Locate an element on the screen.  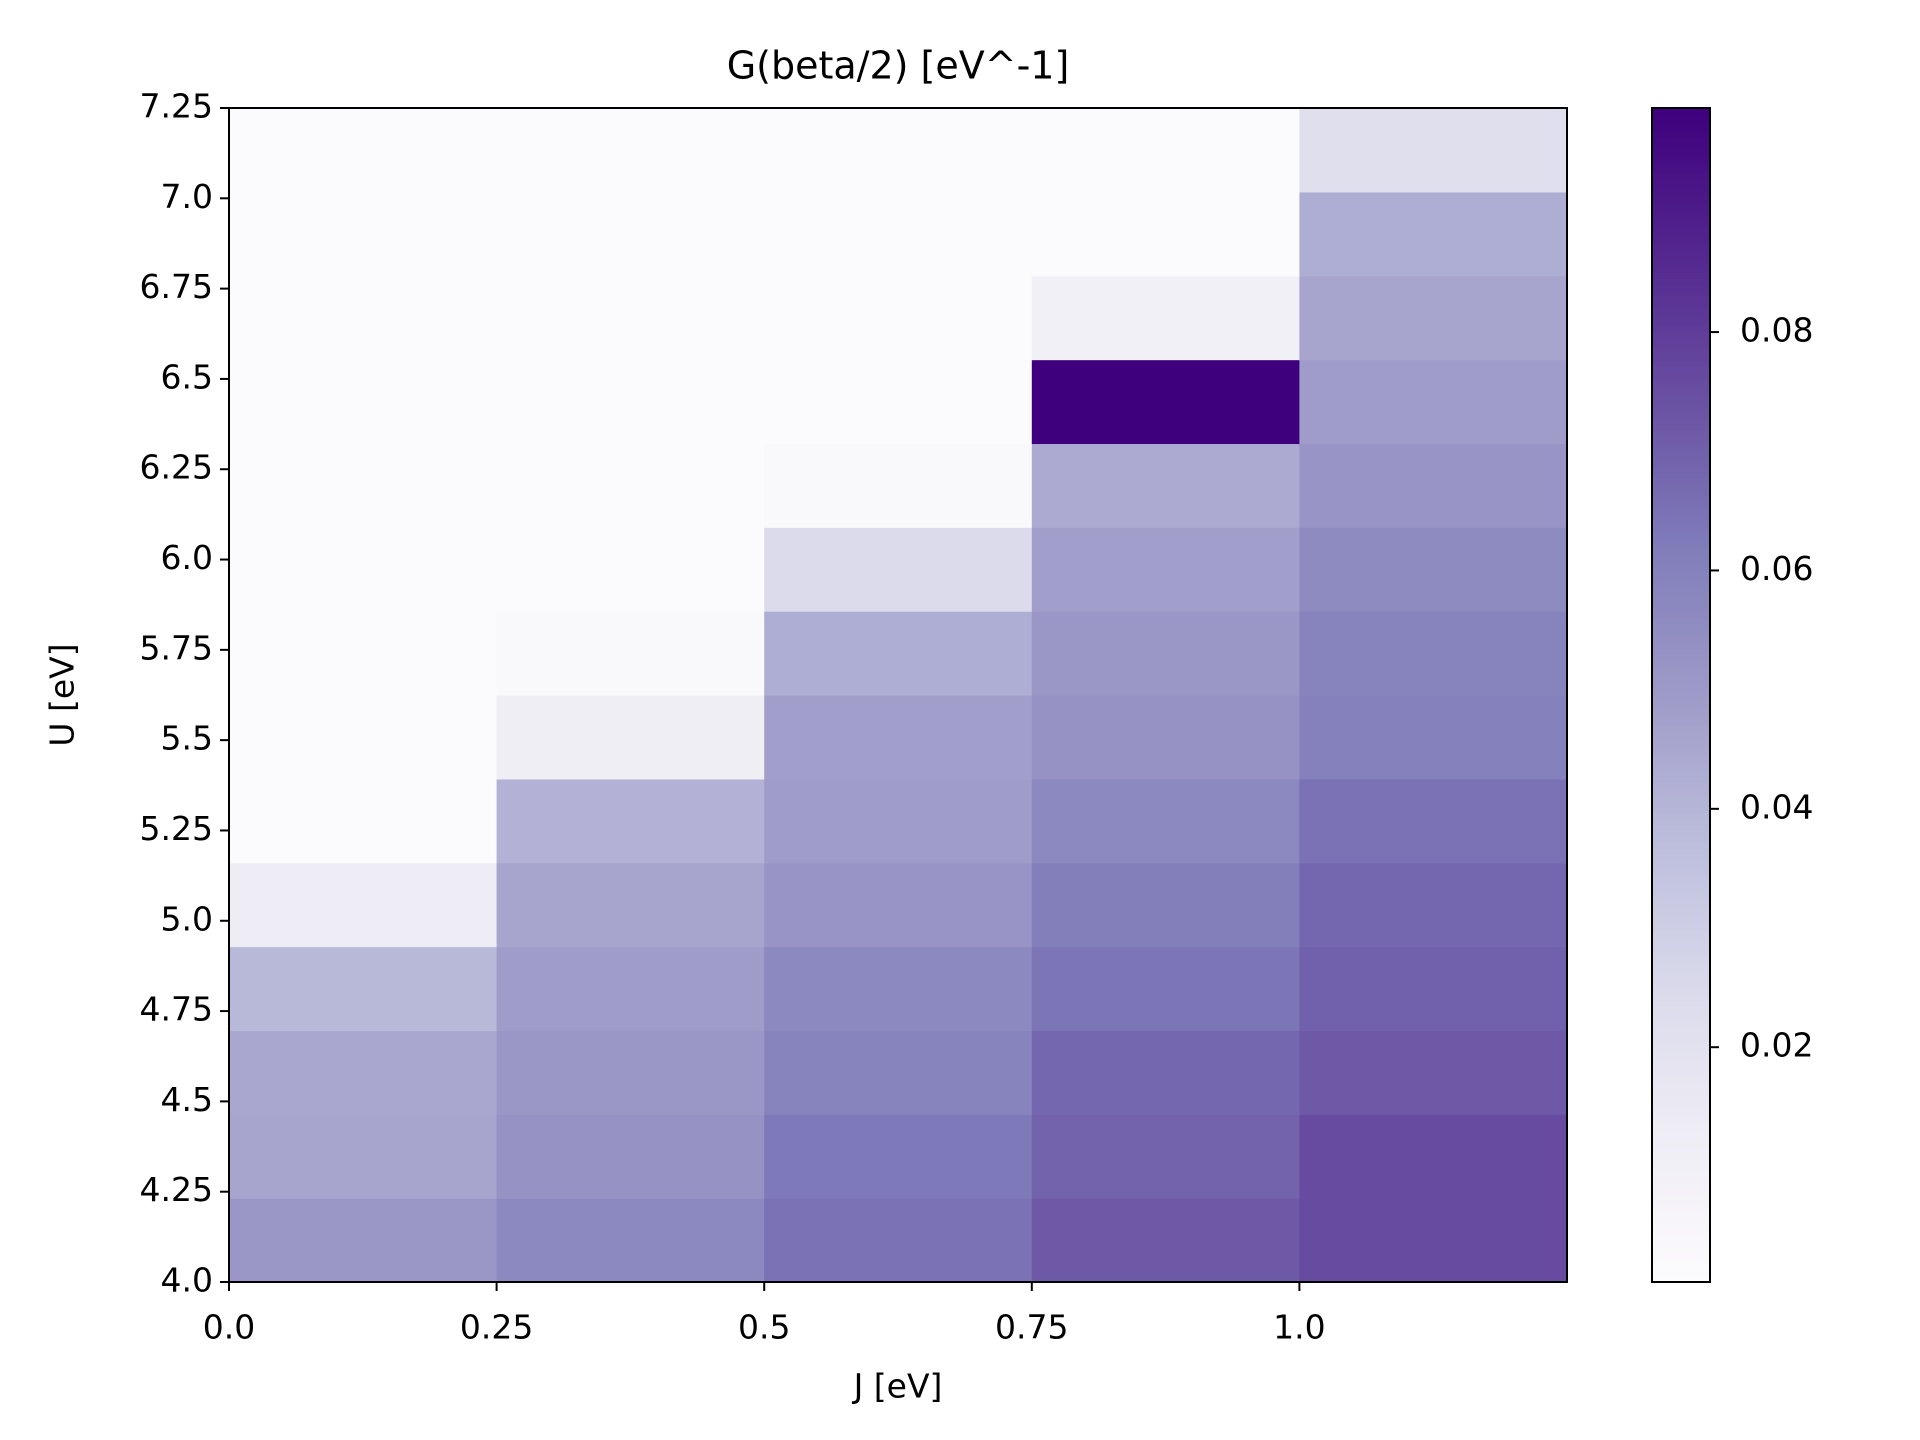
y-tick-label: 4.0 is located at coordinates (187, 1280).